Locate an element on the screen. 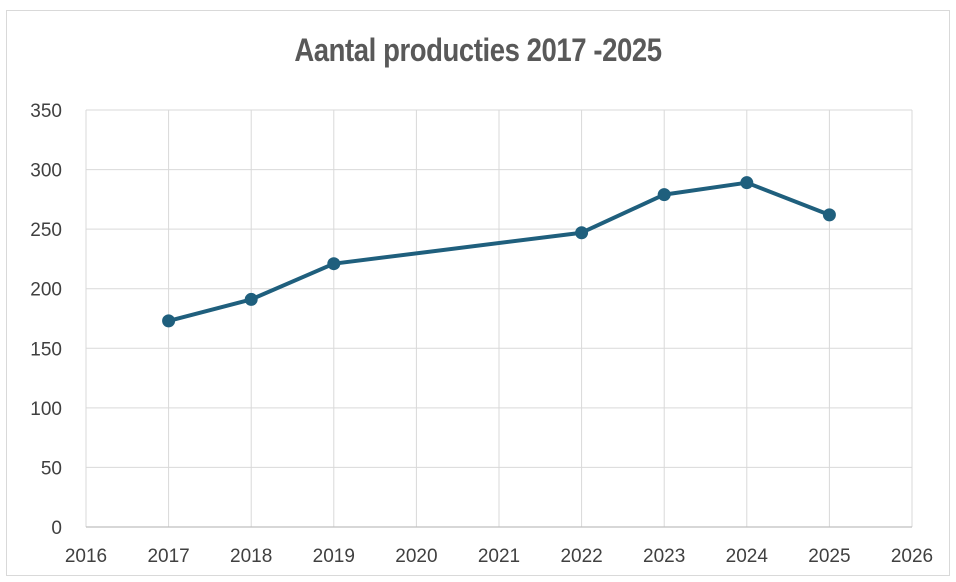  x-tick-label: 2024 is located at coordinates (747, 556).